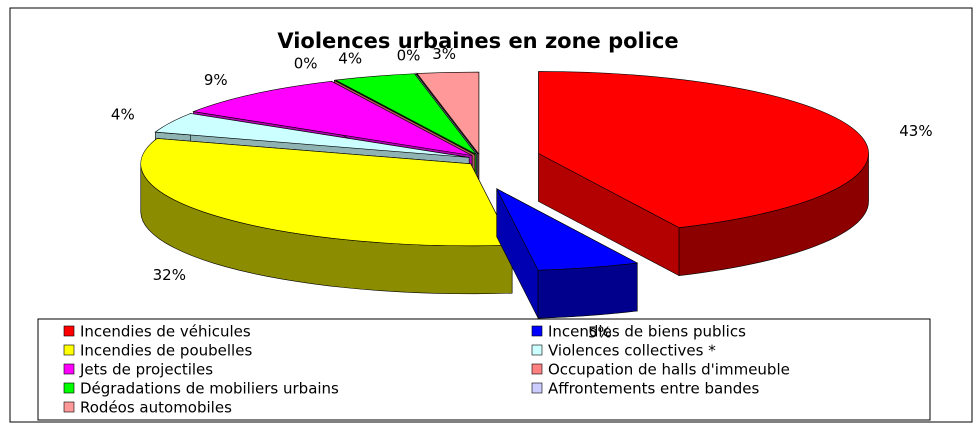  I want to click on legend-label: Dégradations de mobiliers urbains, so click(209, 389).